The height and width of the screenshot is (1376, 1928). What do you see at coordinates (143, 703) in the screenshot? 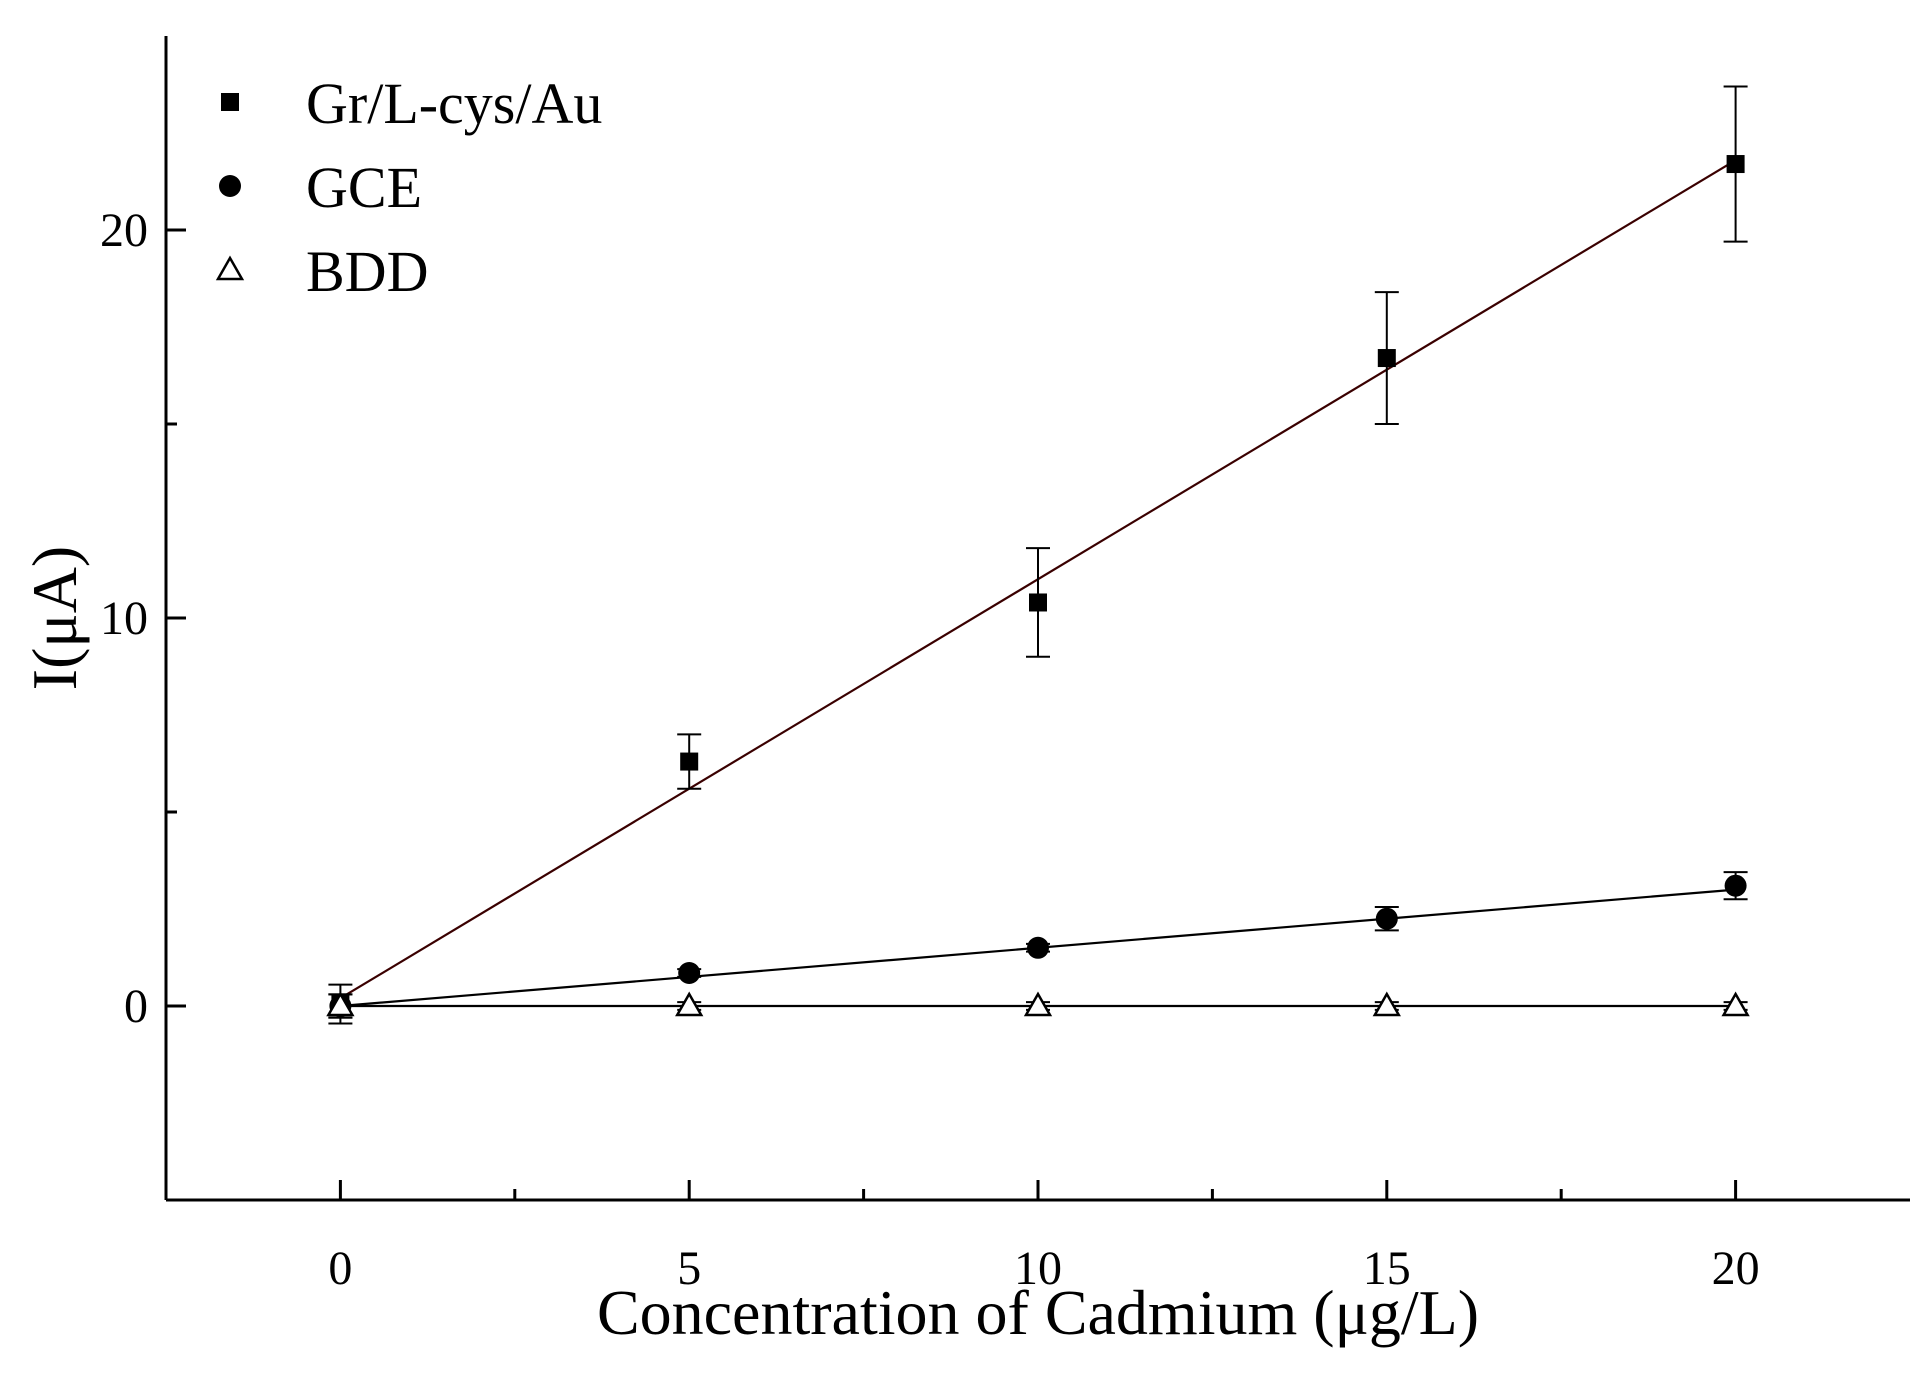
I see `y-axis: 0 10 20` at bounding box center [143, 703].